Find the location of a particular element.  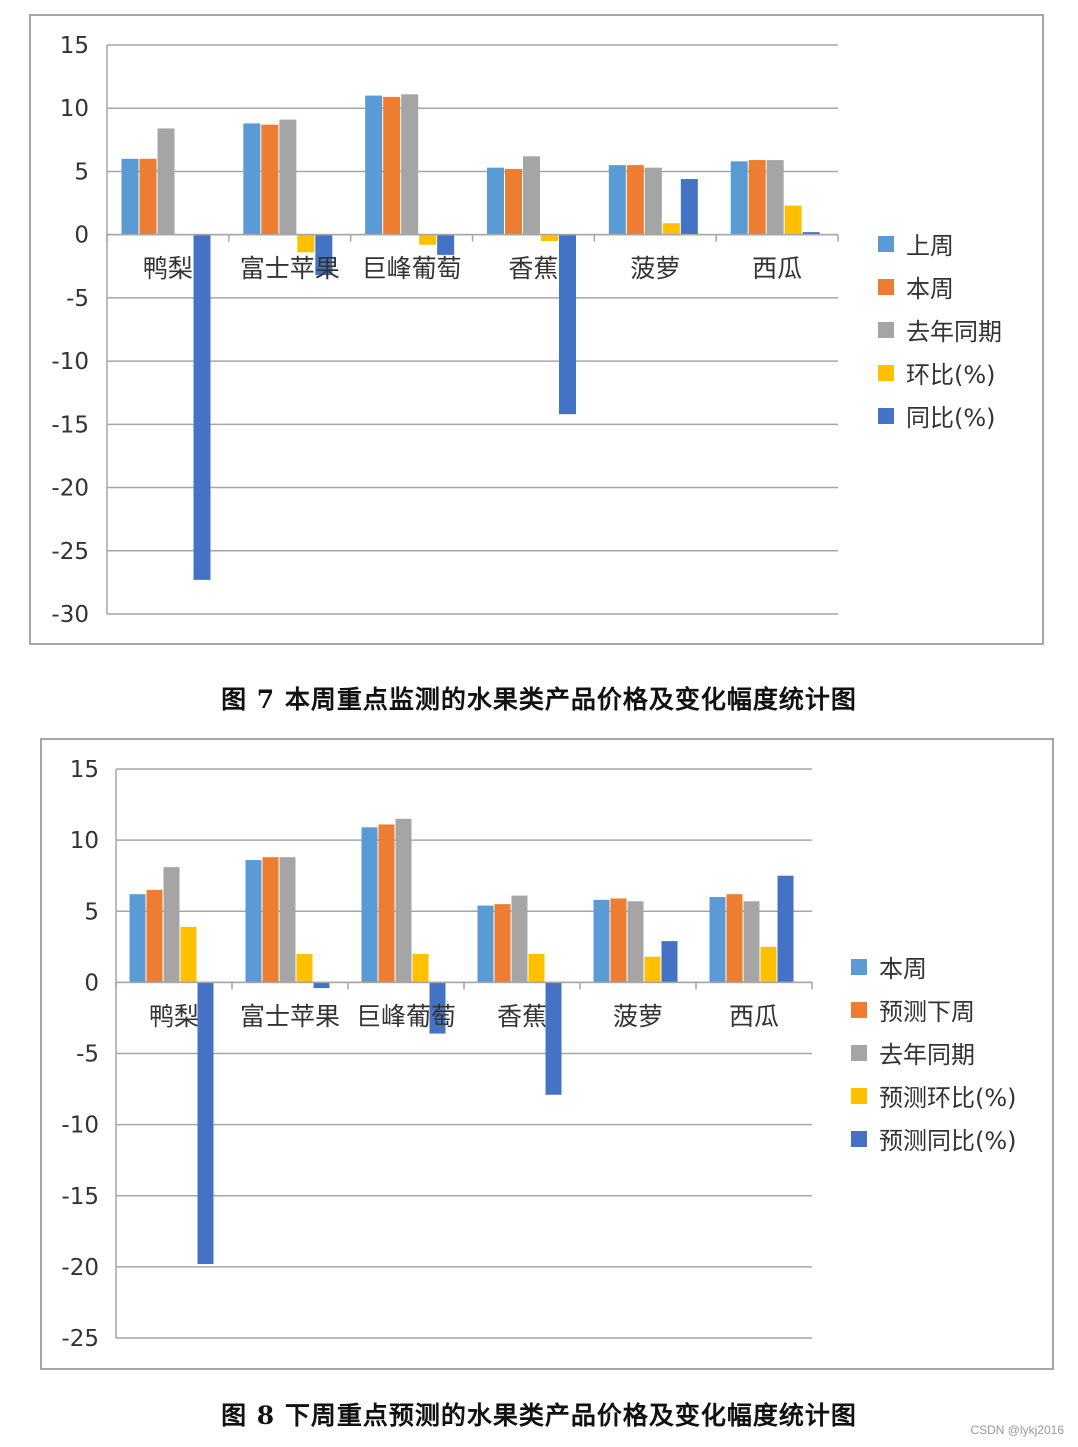

fig8-y-tick-label: 10 is located at coordinates (84, 841).